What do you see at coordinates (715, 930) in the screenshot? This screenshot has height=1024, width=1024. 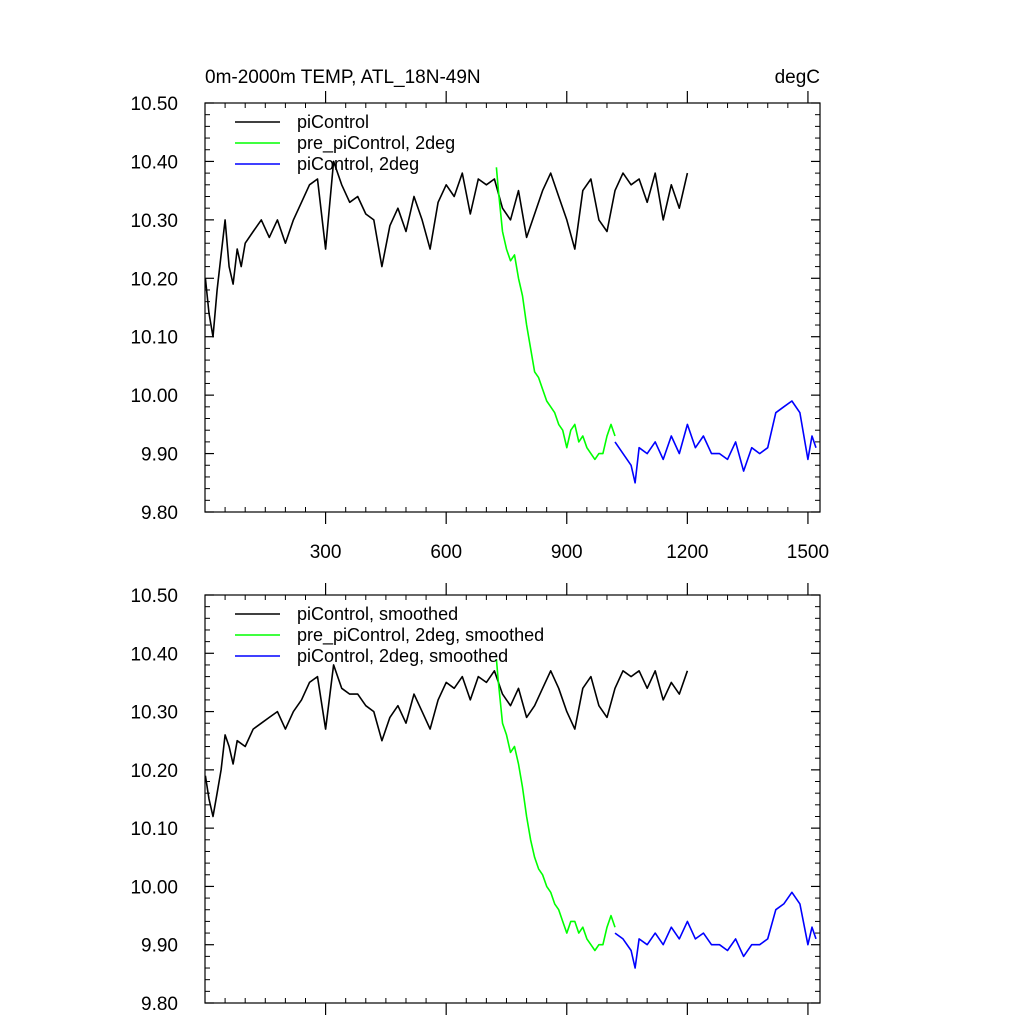 I see `series-line-picontrol-2deg-smoothed` at bounding box center [715, 930].